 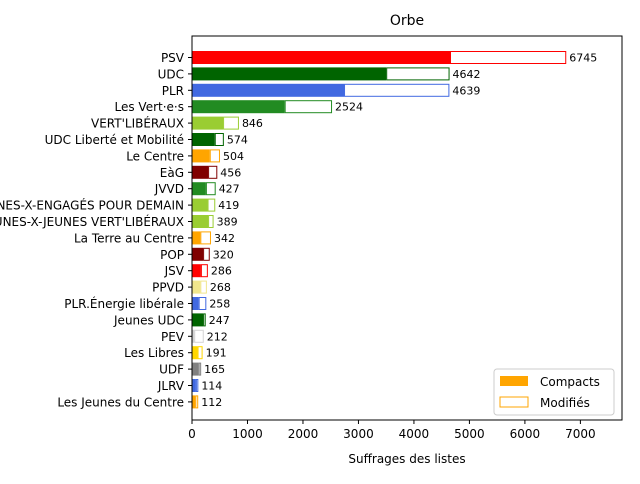 I want to click on value-label-jeunes-x-engages-pour-demain: 419, so click(x=228, y=205).